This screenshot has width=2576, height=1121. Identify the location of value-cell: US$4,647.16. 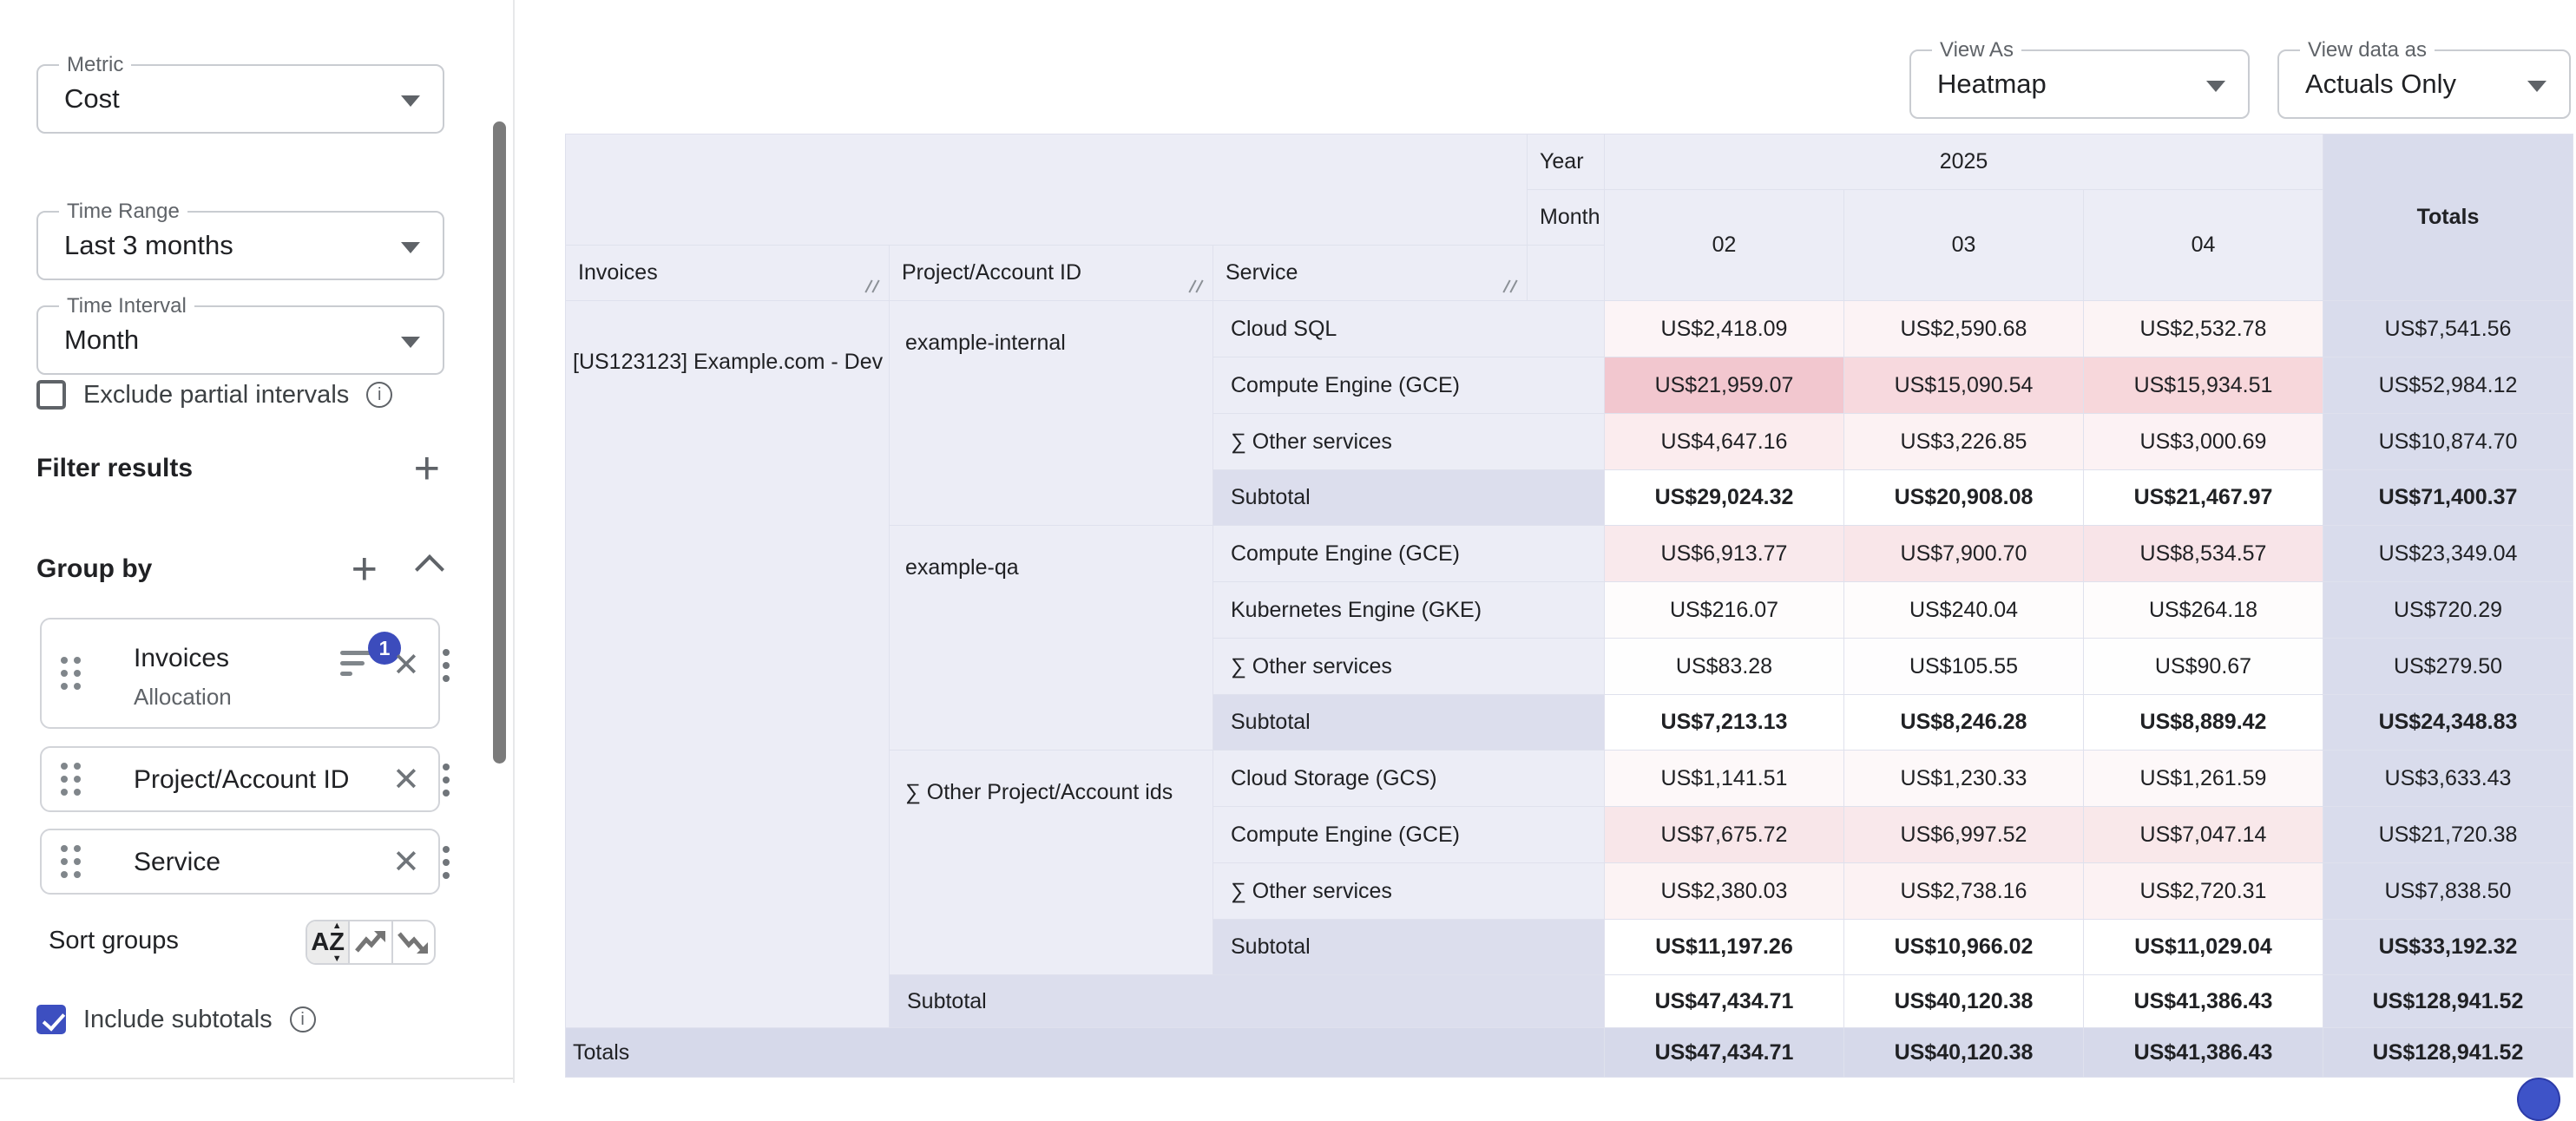
(1724, 442).